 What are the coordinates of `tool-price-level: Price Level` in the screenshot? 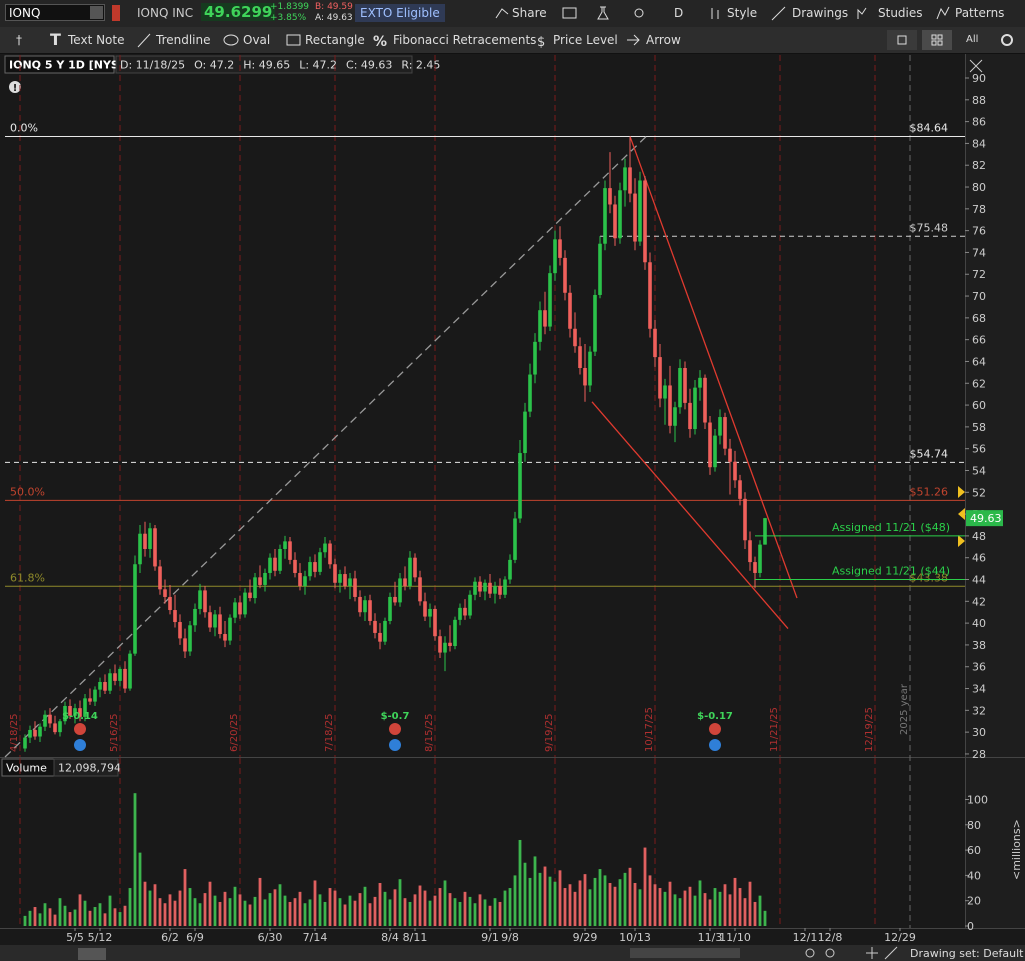 It's located at (585, 40).